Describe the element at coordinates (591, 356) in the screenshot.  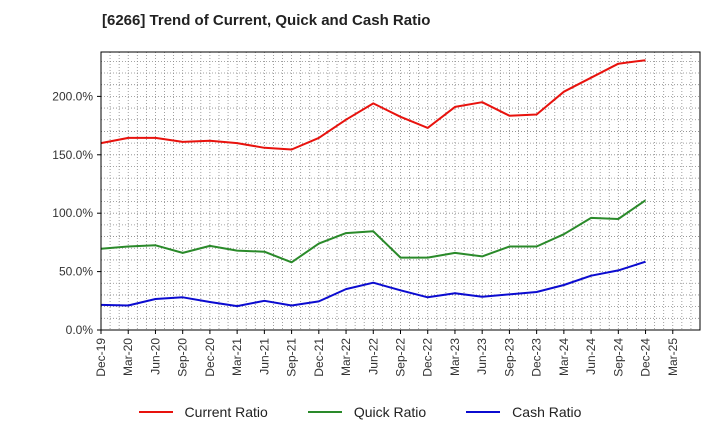
I see `x-tick-label: Jun-24` at that location.